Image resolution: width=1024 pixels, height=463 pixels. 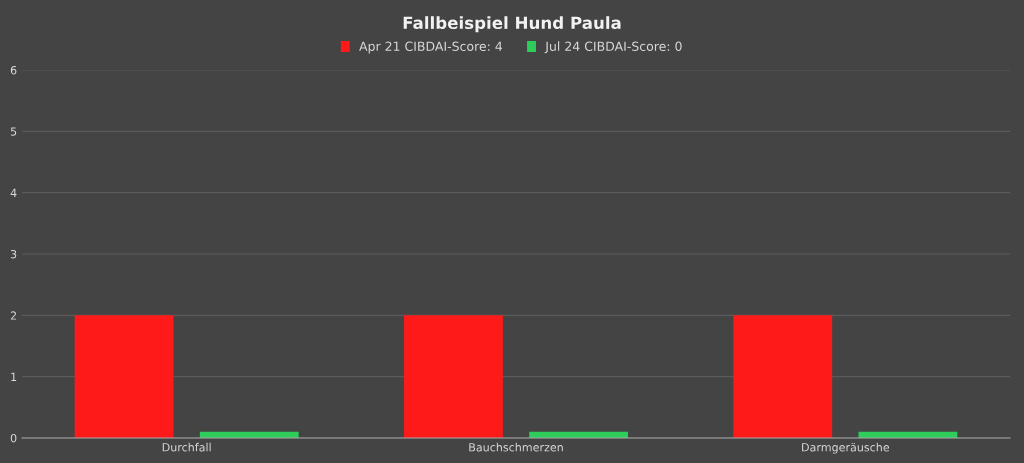 I want to click on y-tick-label: 2, so click(x=13, y=315).